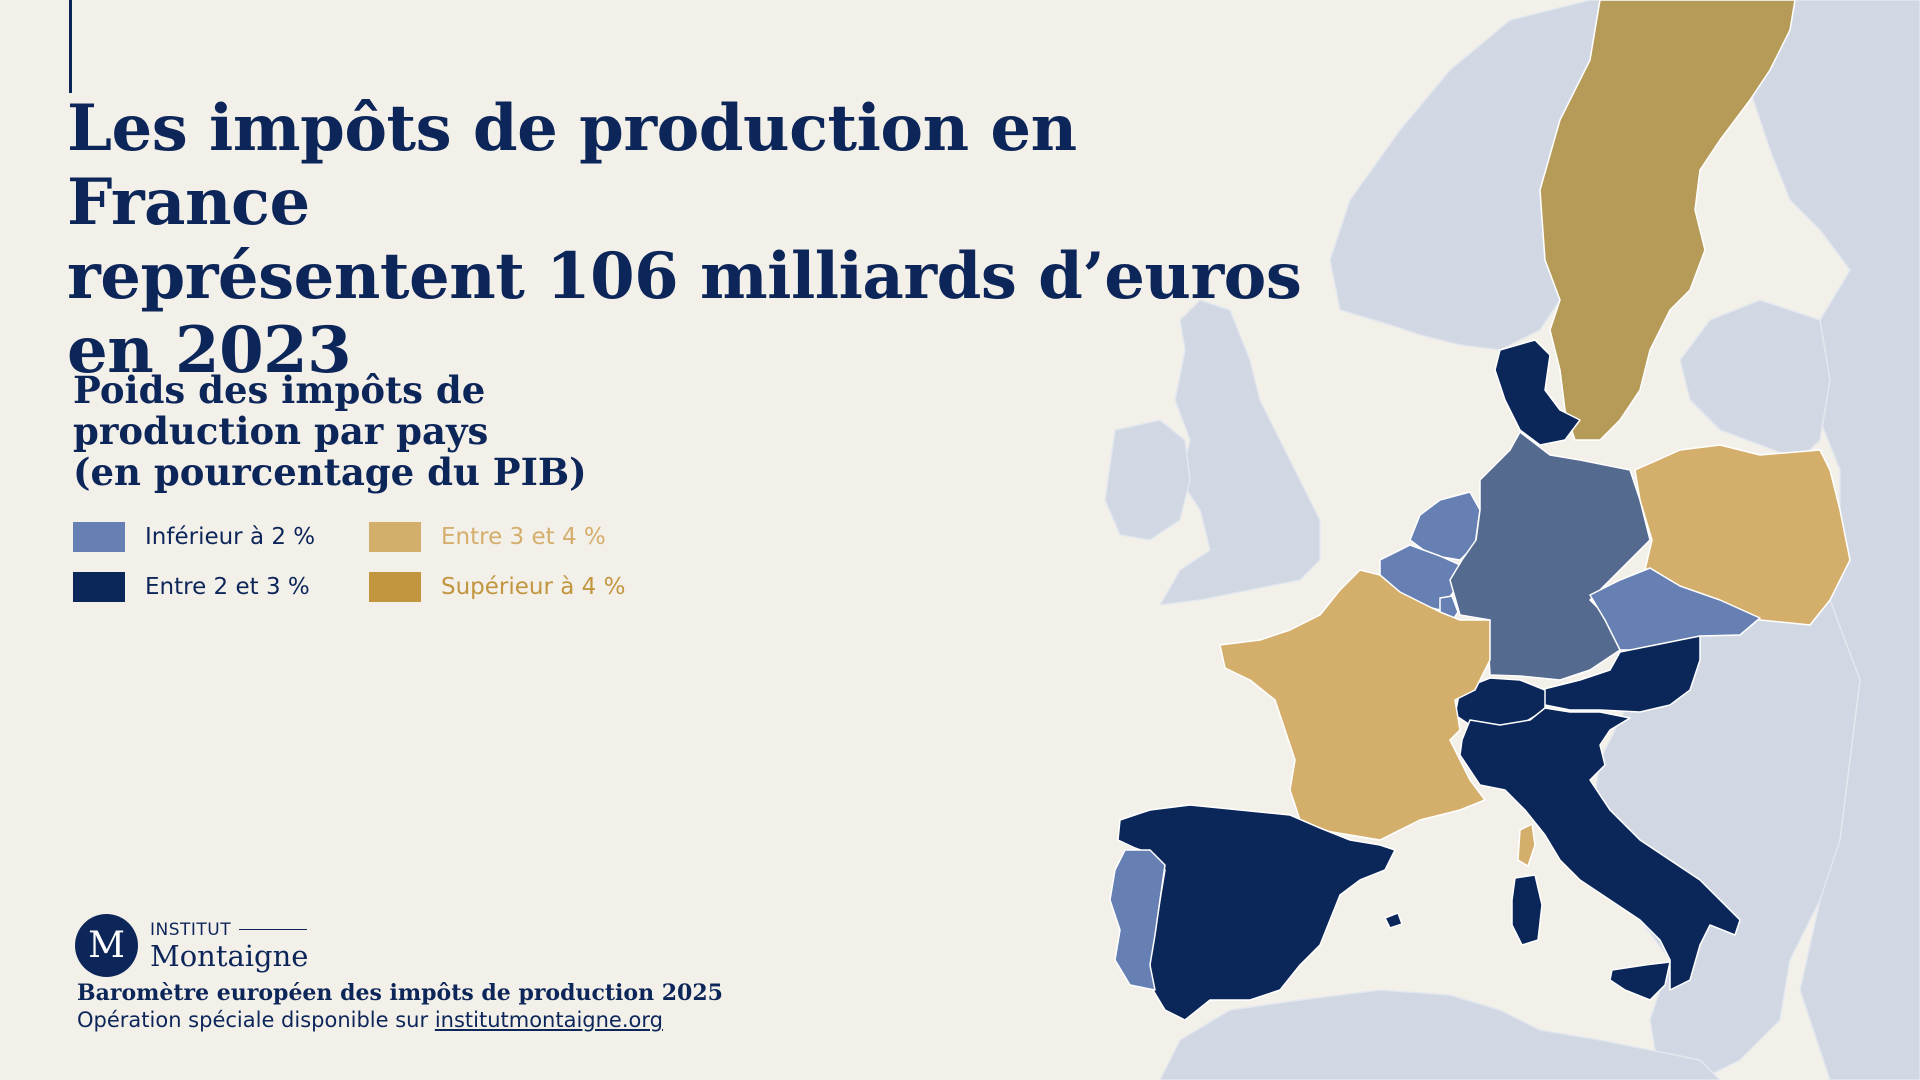  I want to click on land-baltics, so click(1755, 380).